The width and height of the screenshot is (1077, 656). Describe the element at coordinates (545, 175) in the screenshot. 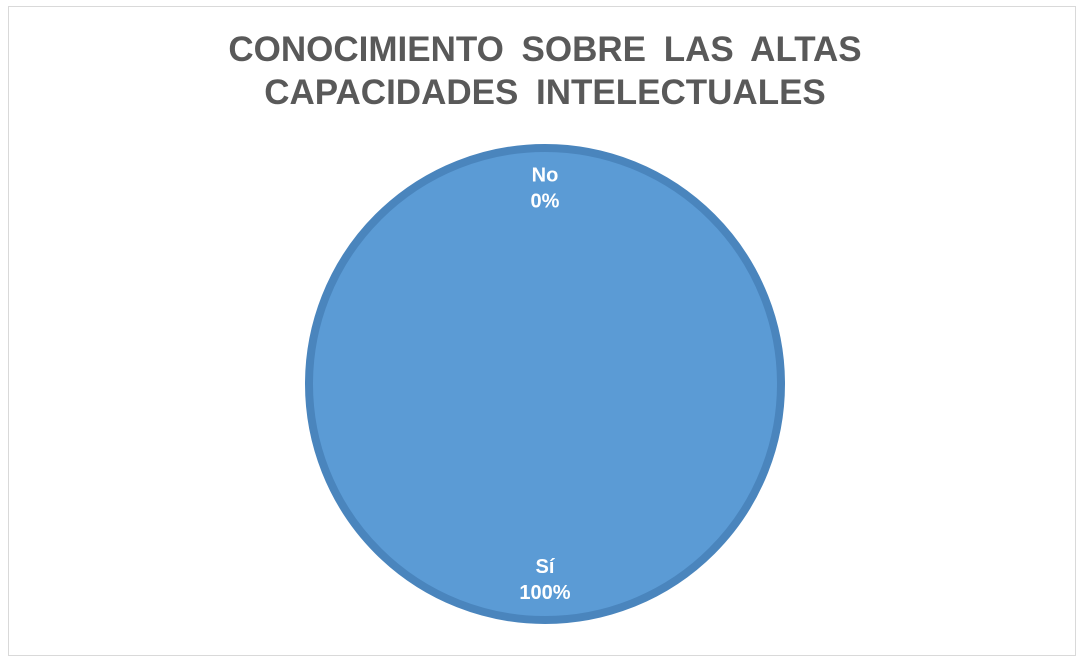

I see `slice-category-label: No` at that location.